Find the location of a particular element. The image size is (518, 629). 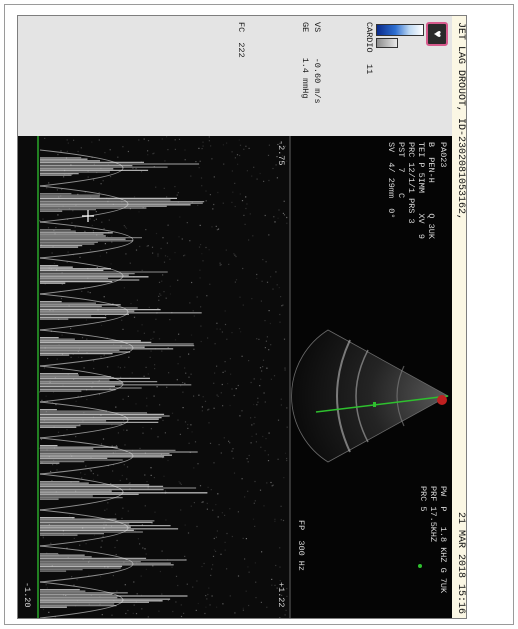

patient-id-label: JET LAG DROUOT, ID-2302081053162, is located at coordinates (460, 121).